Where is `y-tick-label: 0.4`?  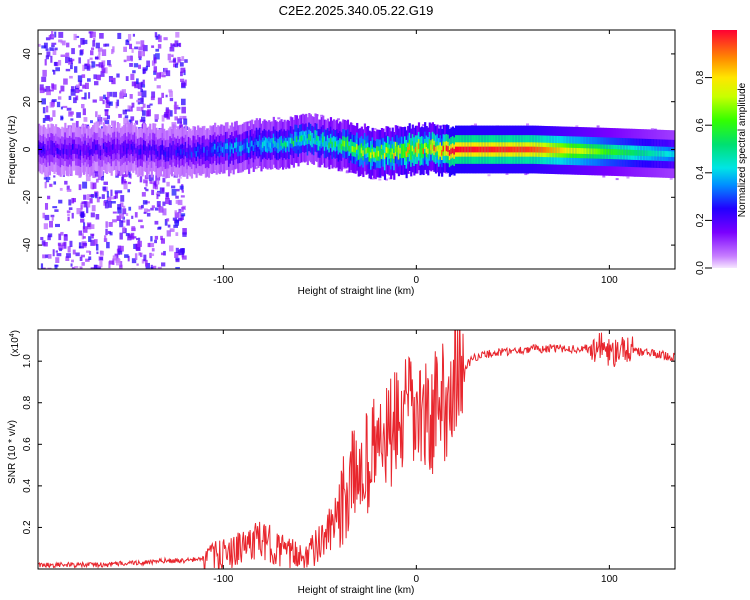 y-tick-label: 0.4 is located at coordinates (27, 485).